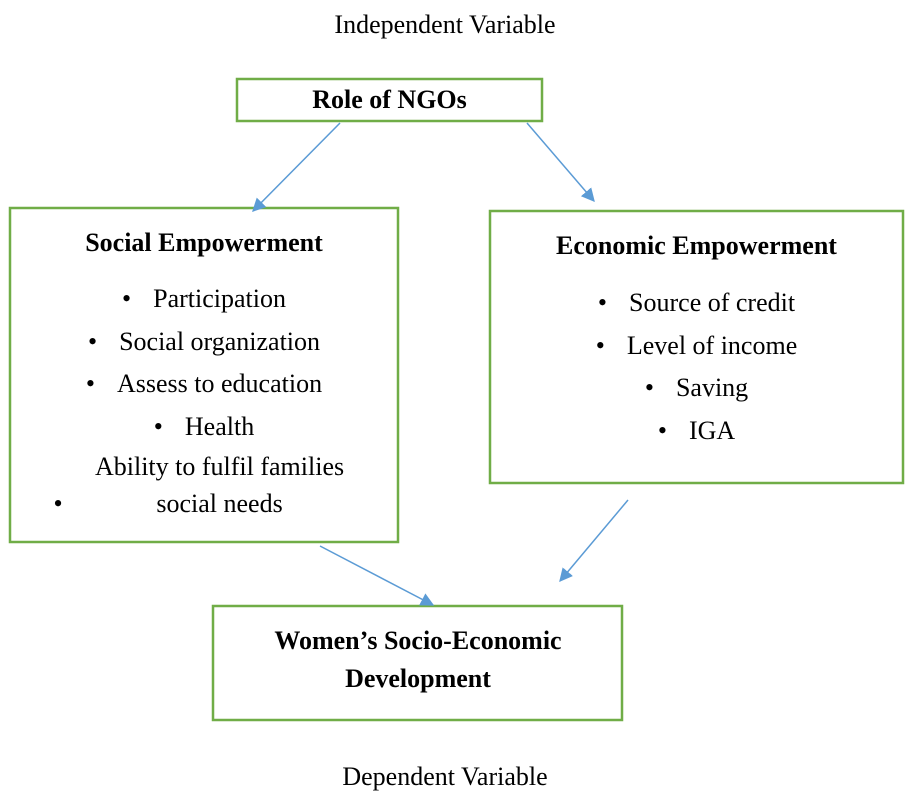 Image resolution: width=905 pixels, height=796 pixels. Describe the element at coordinates (204, 384) in the screenshot. I see `list-item: Assess to education` at that location.